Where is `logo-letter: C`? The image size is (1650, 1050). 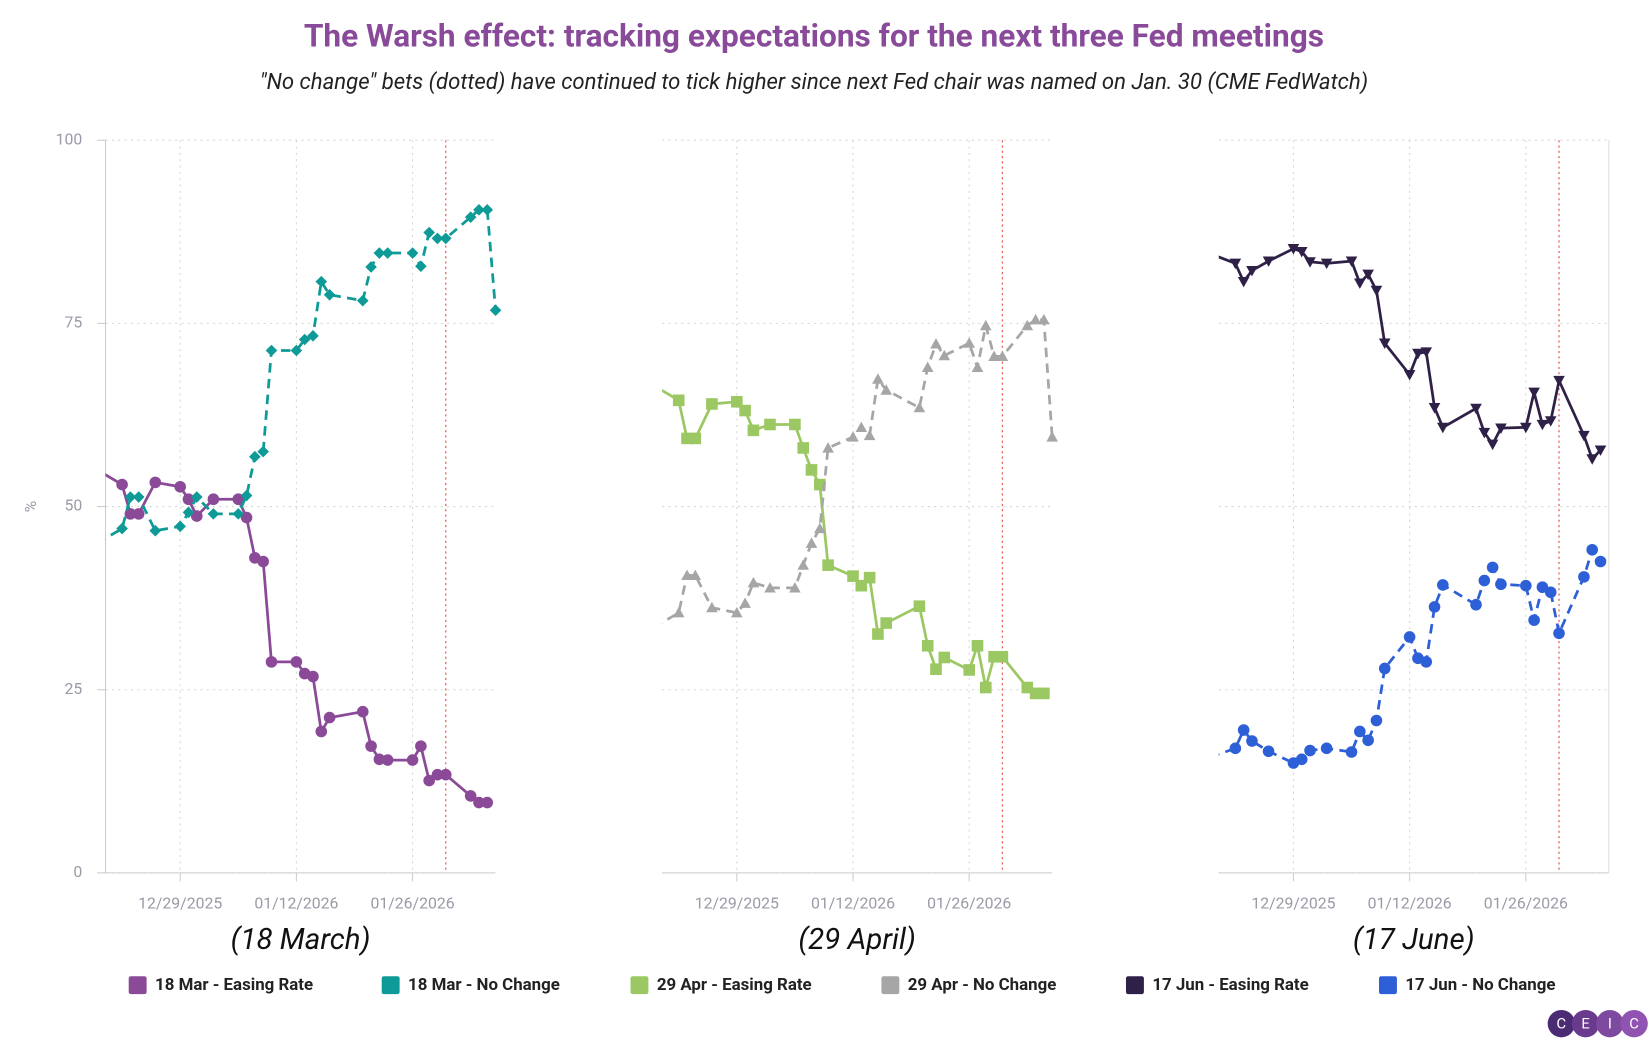
logo-letter: C is located at coordinates (1634, 1024).